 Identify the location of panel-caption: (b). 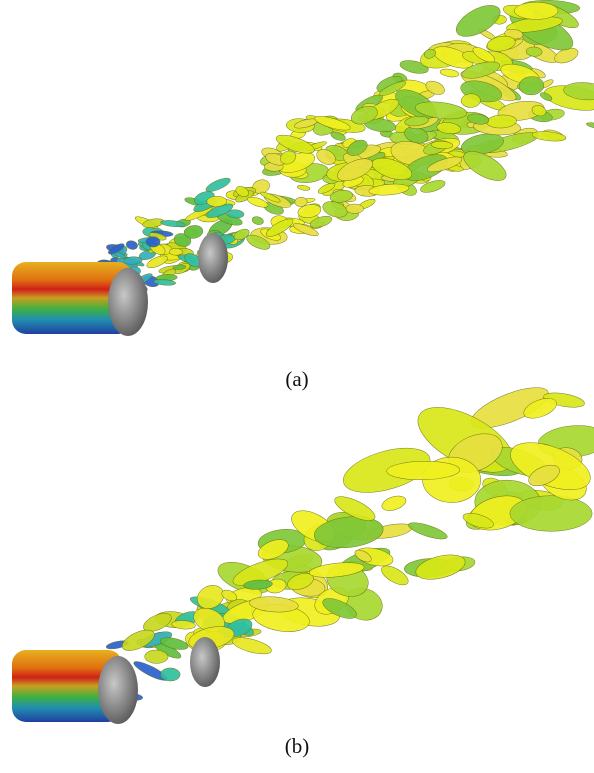
(297, 746).